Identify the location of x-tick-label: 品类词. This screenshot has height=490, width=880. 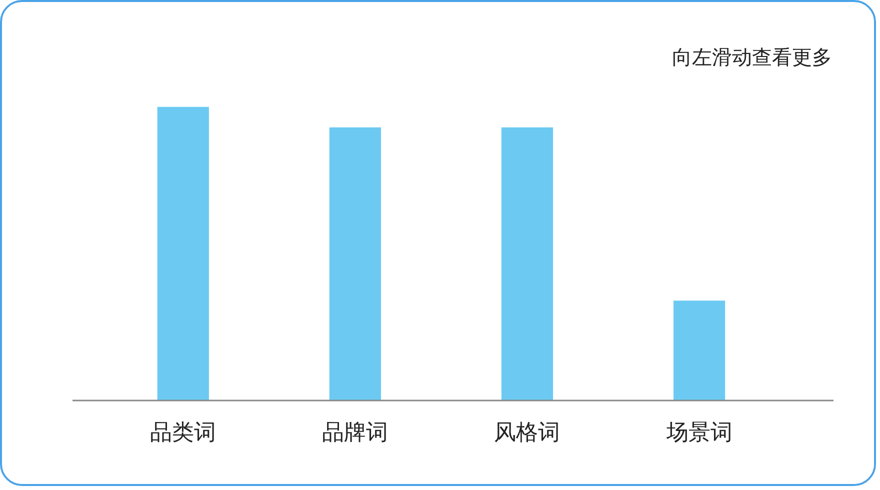
(183, 433).